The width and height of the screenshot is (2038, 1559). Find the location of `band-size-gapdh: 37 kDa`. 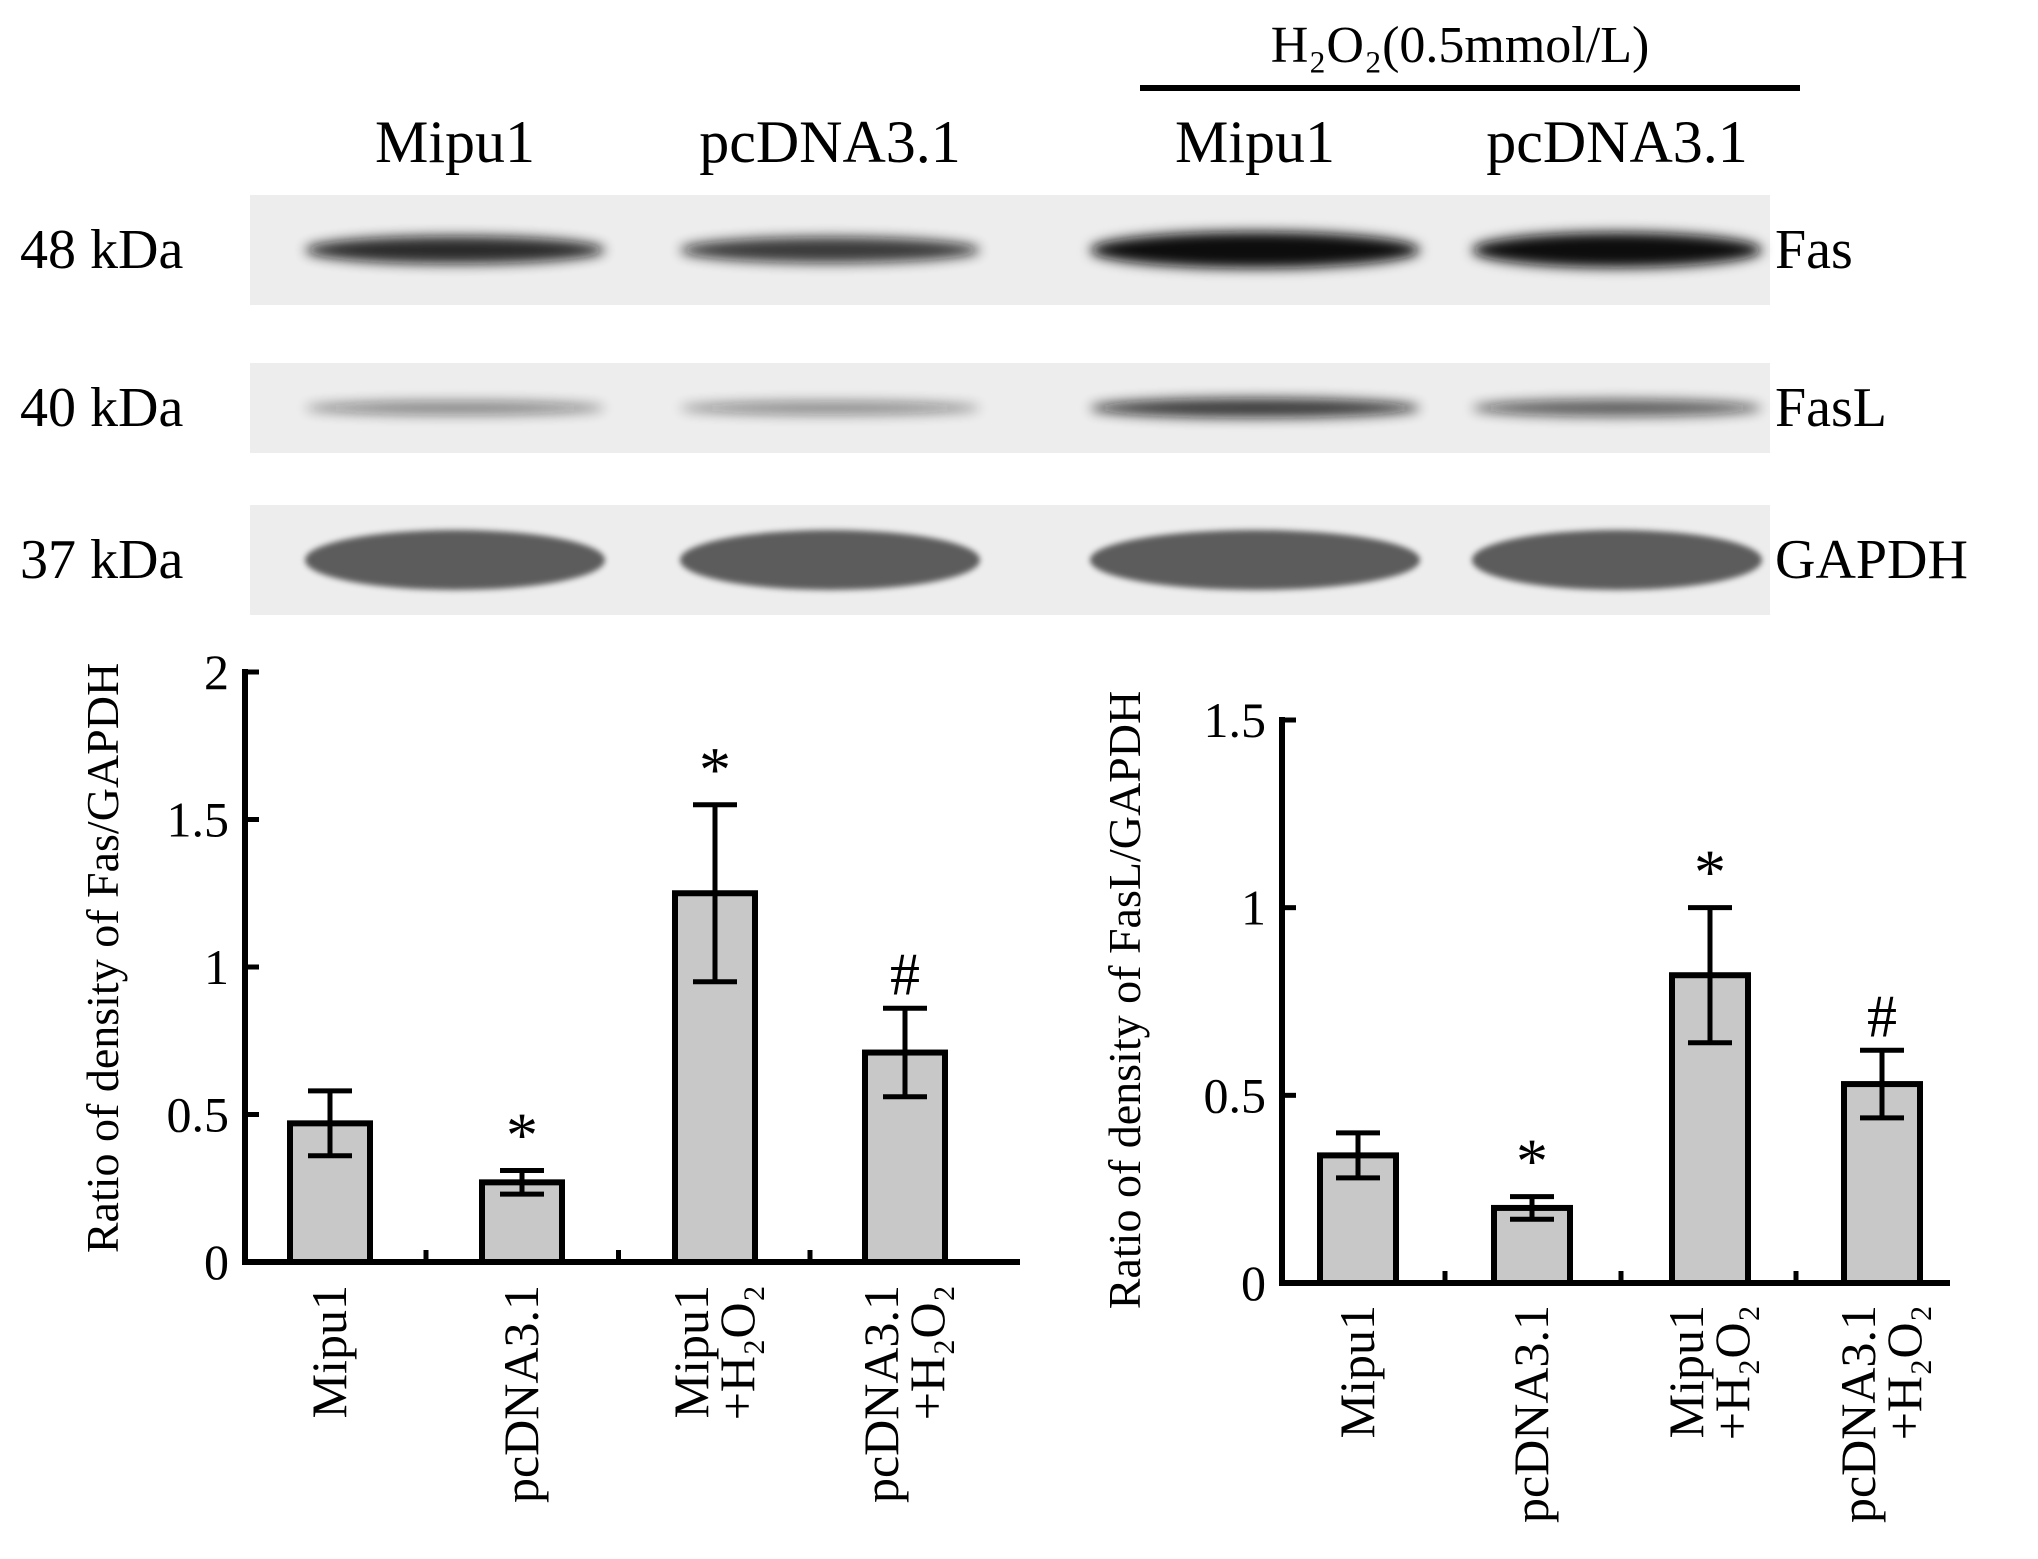

band-size-gapdh: 37 kDa is located at coordinates (101, 560).